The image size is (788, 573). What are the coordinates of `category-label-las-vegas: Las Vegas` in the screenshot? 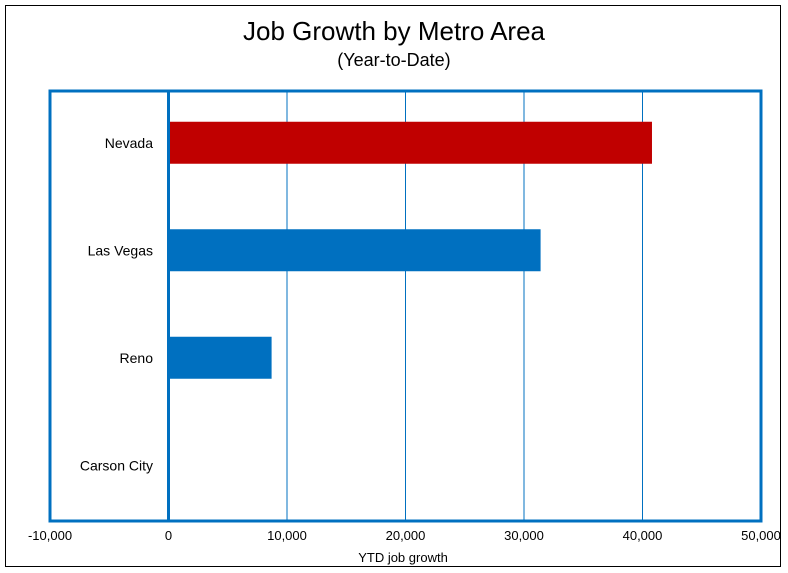 It's located at (120, 250).